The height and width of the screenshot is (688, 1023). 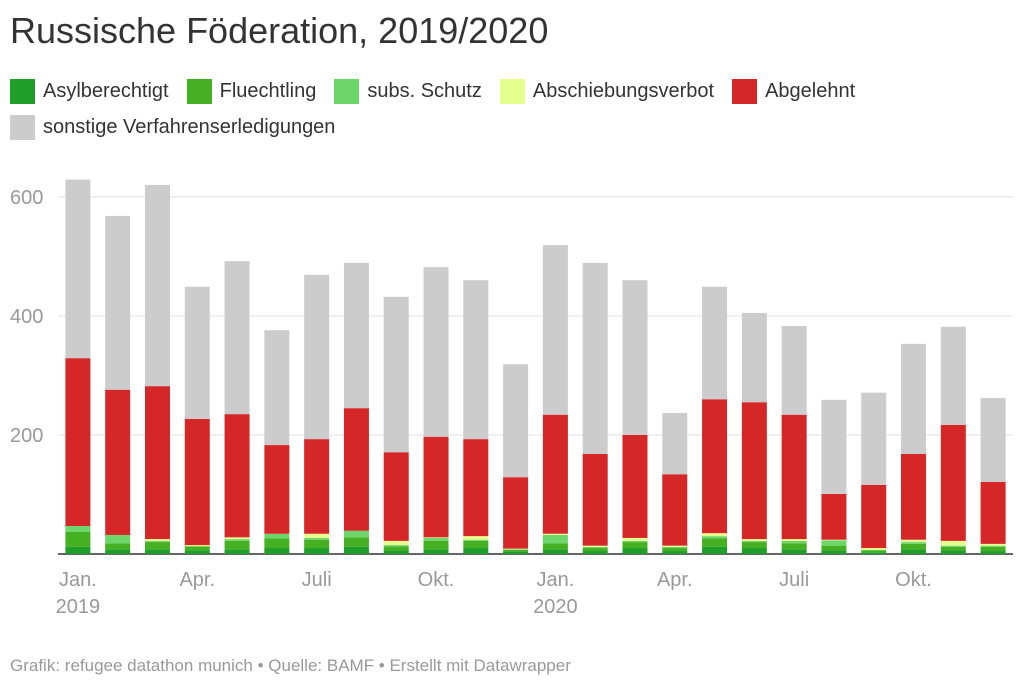 I want to click on x-tick-label-line: 2019, so click(x=78, y=607).